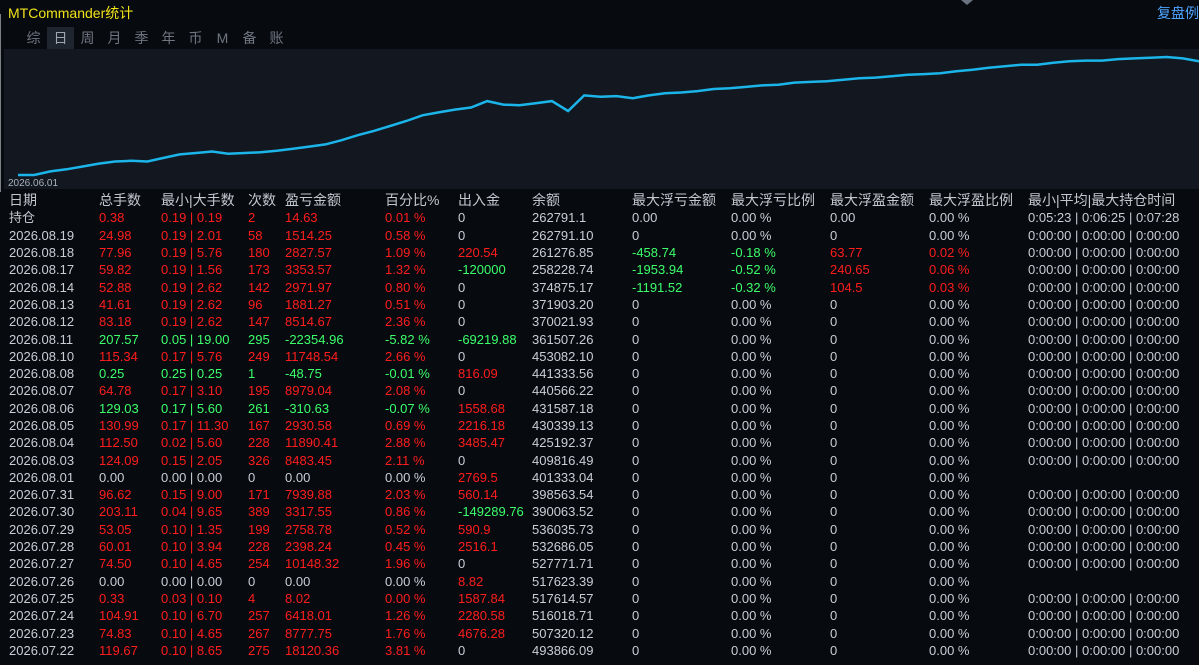  I want to click on tab-5: 年, so click(168, 38).